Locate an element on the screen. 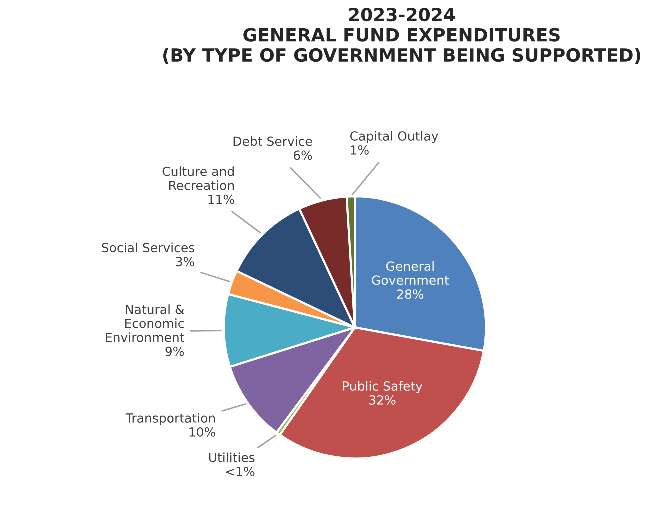 The height and width of the screenshot is (512, 670). data-label: 32% is located at coordinates (383, 400).